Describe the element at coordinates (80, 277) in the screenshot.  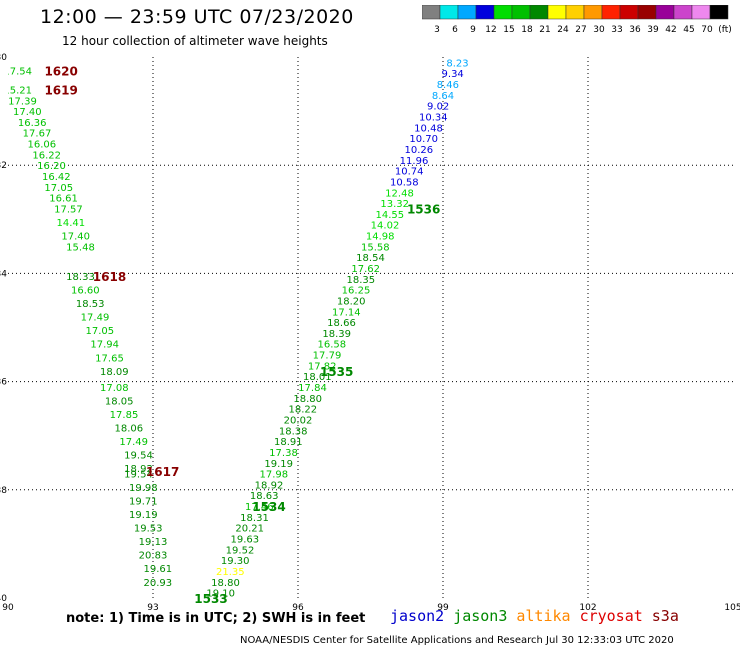
I see `wave-height-value: 18.33` at that location.